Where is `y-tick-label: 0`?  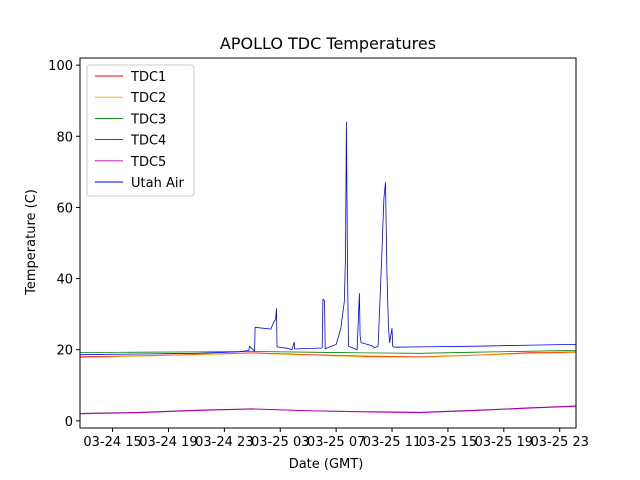
y-tick-label: 0 is located at coordinates (69, 422).